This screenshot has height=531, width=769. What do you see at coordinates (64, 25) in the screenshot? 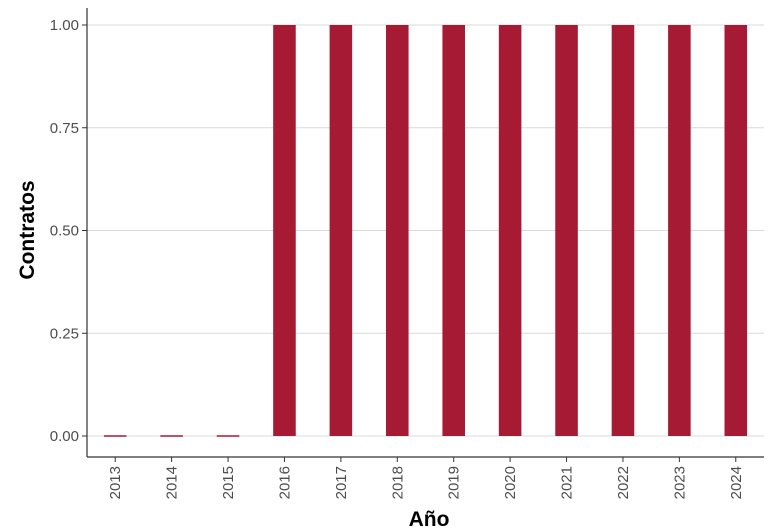
I see `y-tick-label: 1.00` at bounding box center [64, 25].